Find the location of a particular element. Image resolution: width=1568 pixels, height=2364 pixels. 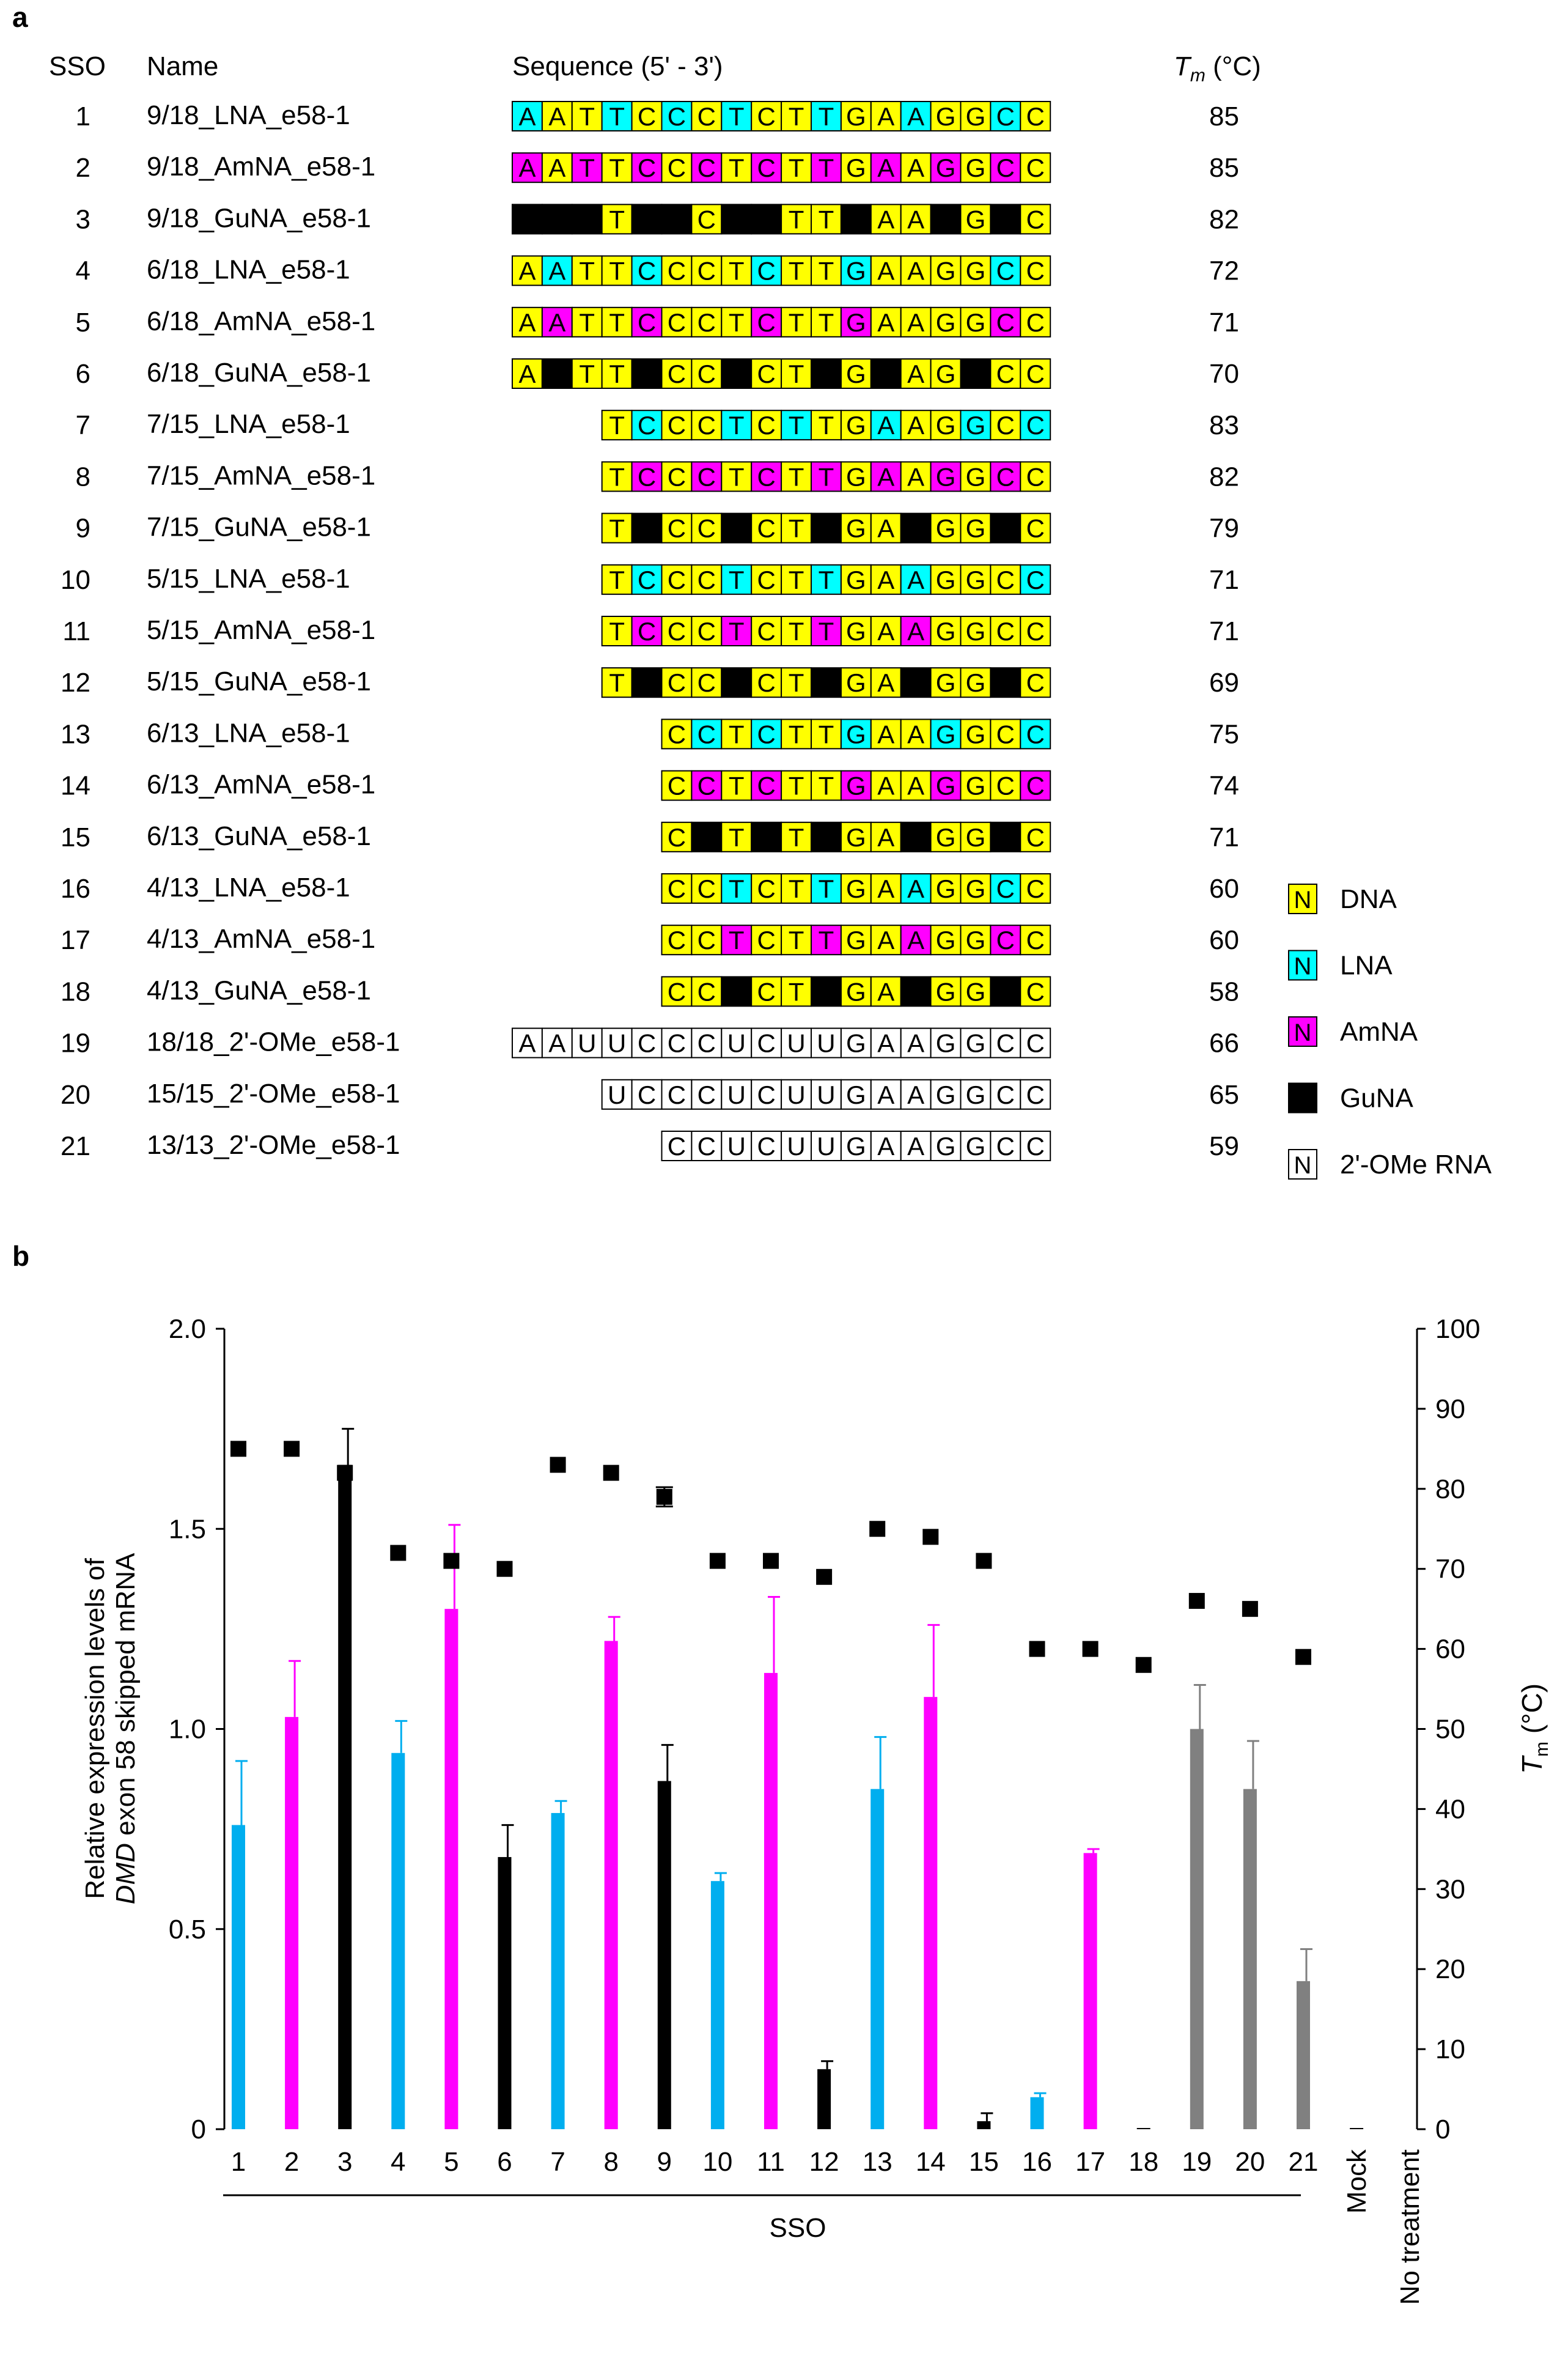

y-axis-label-rest: exon 58 skipped mRNA is located at coordinates (126, 1698).